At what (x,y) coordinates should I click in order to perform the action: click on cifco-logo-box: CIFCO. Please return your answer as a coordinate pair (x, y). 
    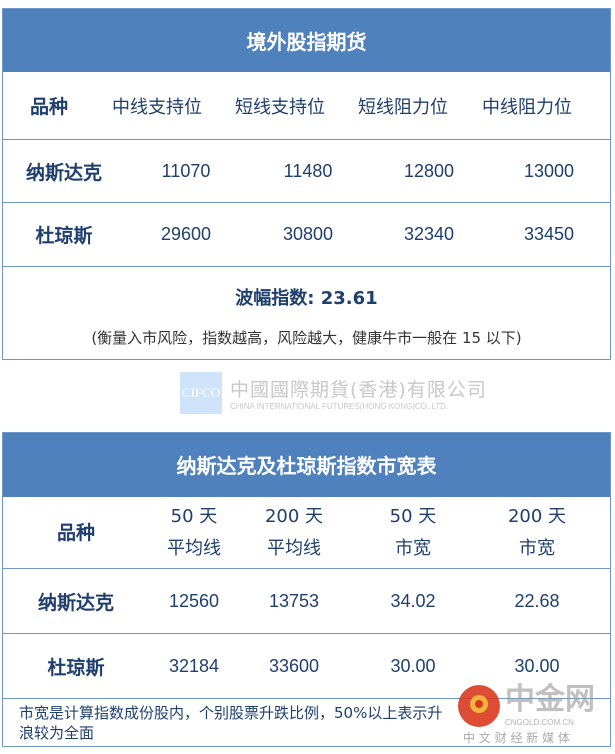
    Looking at the image, I should click on (201, 393).